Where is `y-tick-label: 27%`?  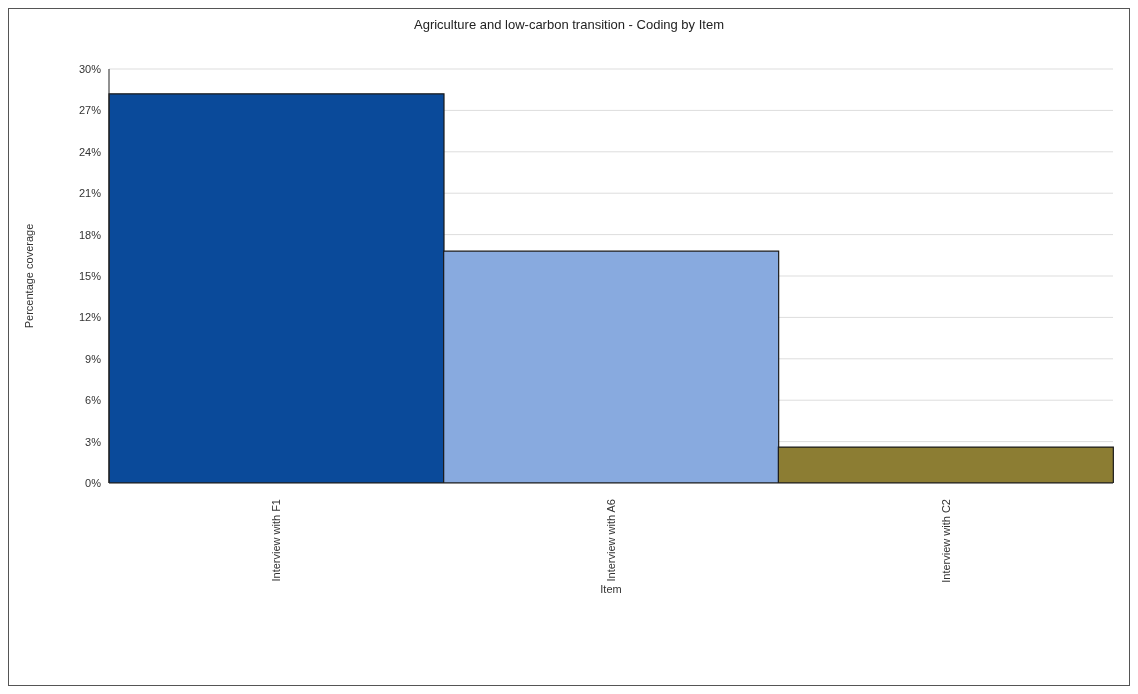 y-tick-label: 27% is located at coordinates (90, 110).